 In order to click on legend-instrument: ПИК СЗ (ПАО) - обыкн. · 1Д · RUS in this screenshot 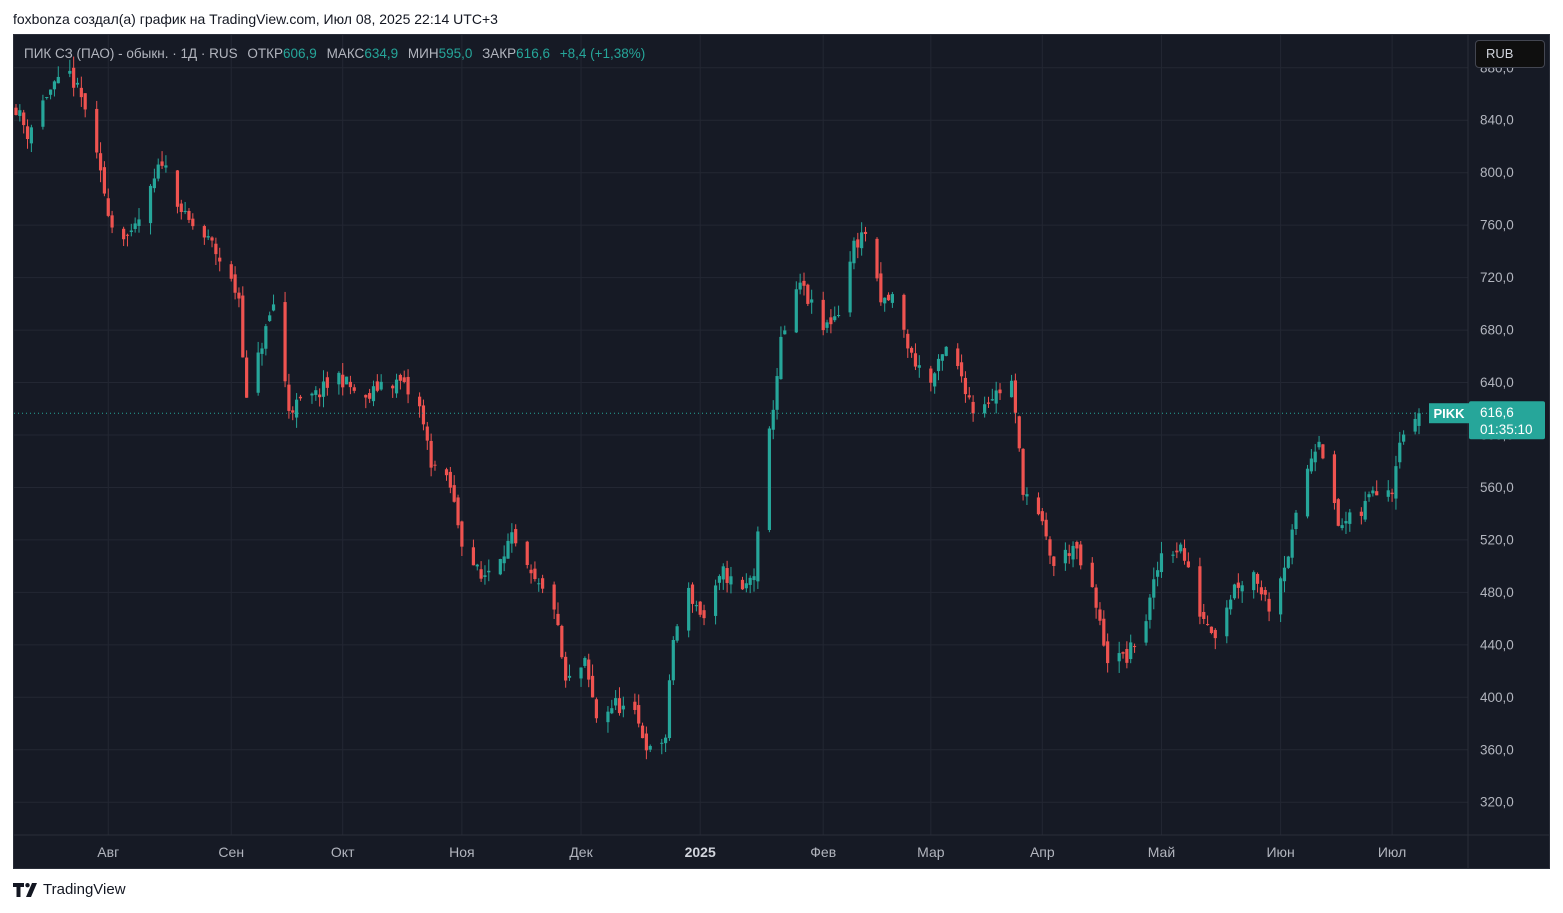, I will do `click(131, 53)`.